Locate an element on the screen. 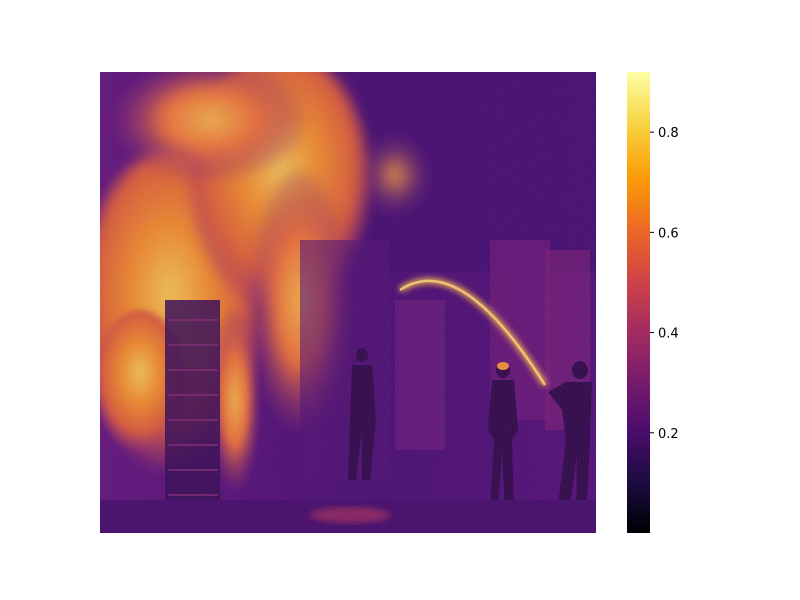 The image size is (800, 600). colorbar is located at coordinates (638, 302).